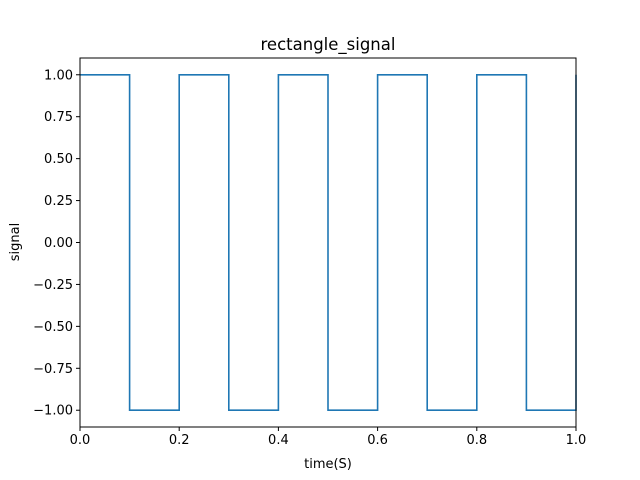 Image resolution: width=640 pixels, height=480 pixels. What do you see at coordinates (58, 201) in the screenshot?
I see `y-tick-label: 0.25` at bounding box center [58, 201].